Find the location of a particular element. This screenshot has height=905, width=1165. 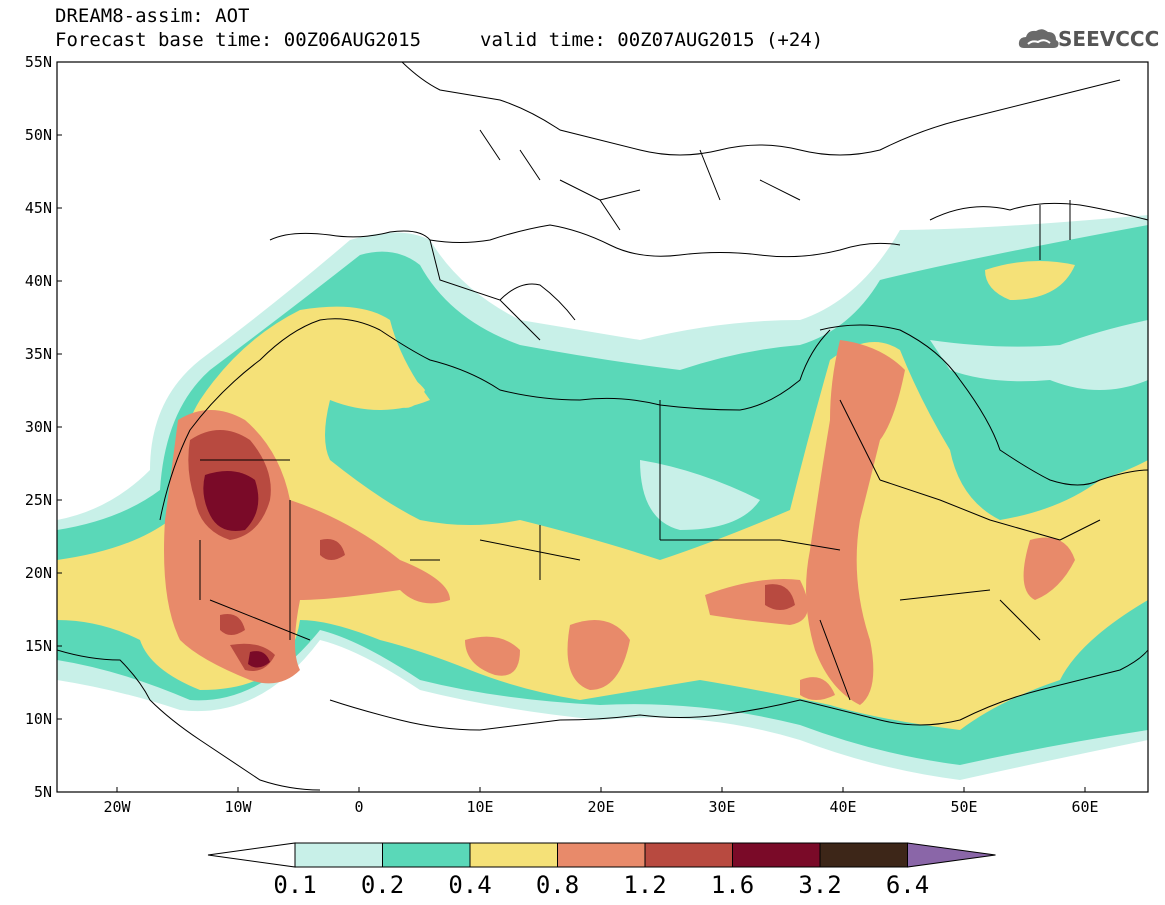

lat-tick-label: 45N is located at coordinates (38, 208).